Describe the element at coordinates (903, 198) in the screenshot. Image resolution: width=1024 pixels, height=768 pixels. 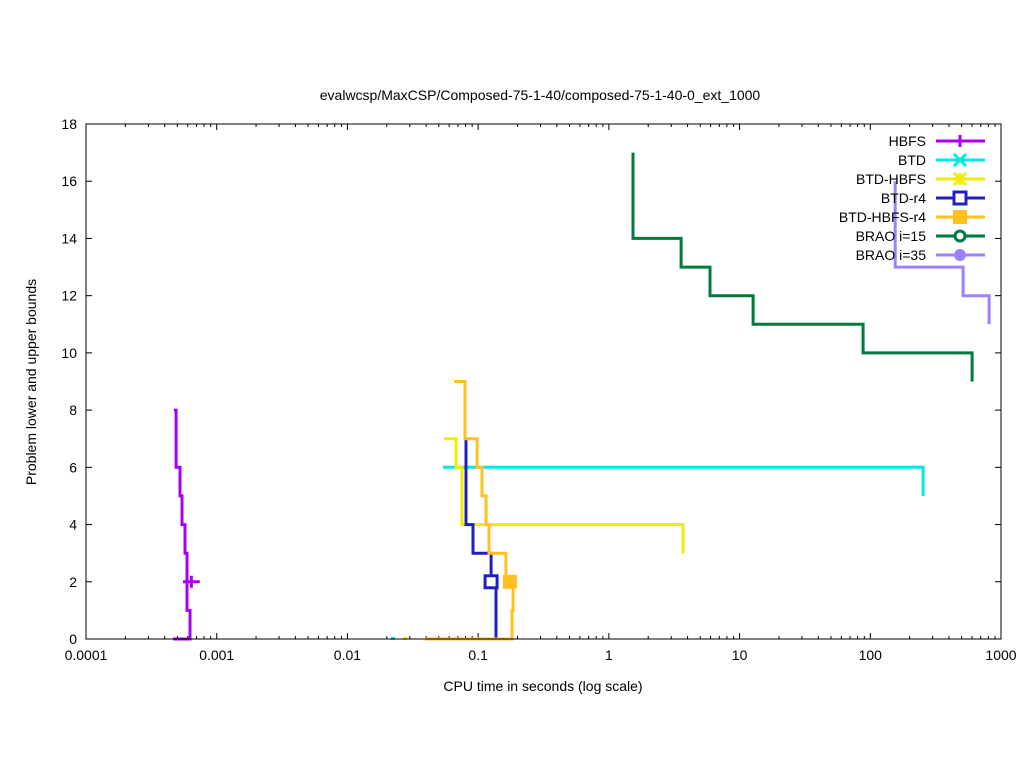
I see `legend-label-btd-r4: BTD-r4` at that location.